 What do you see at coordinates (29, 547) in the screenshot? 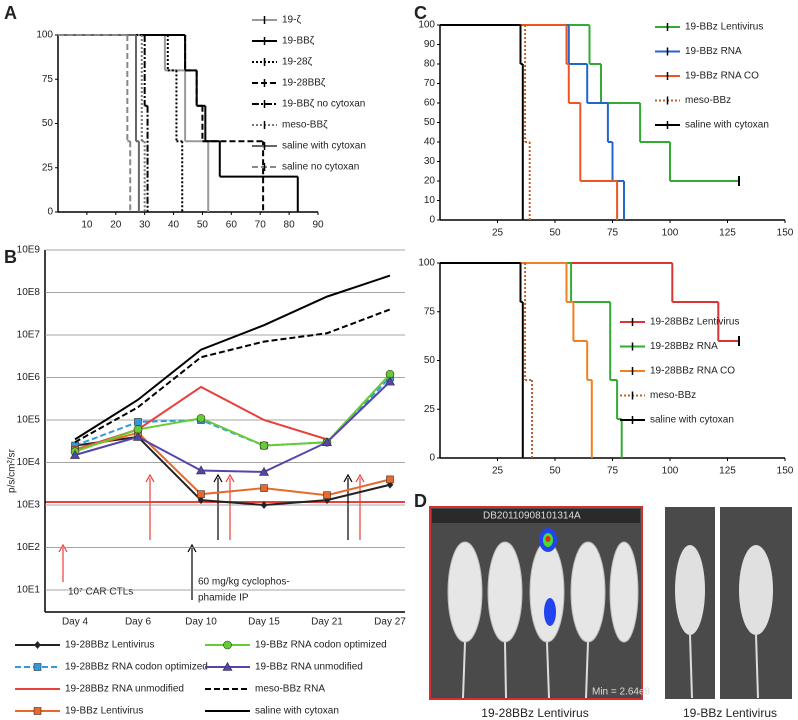
I see `y-tick-label: 10E2` at bounding box center [29, 547].